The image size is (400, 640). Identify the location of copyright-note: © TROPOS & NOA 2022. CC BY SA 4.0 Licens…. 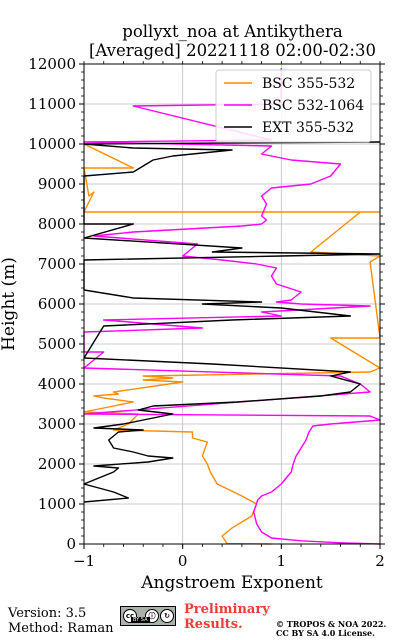
(331, 629).